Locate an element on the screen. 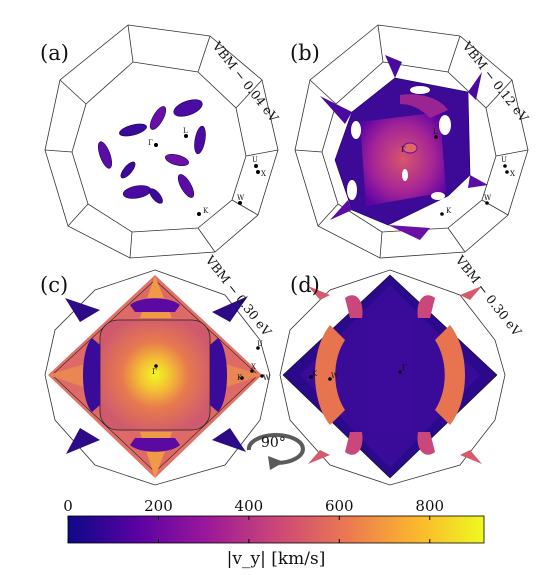 This screenshot has height=575, width=537. colorbar-bar is located at coordinates (276, 529).